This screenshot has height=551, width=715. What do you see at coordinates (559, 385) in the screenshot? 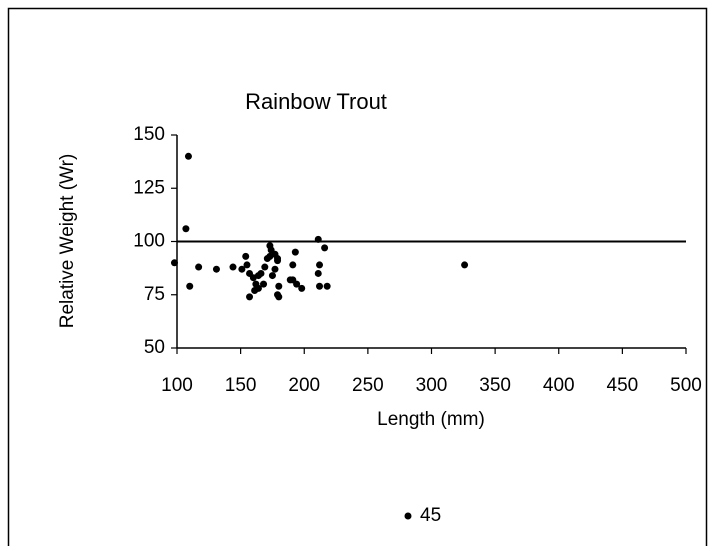
I see `x-tick-label: 400` at bounding box center [559, 385].